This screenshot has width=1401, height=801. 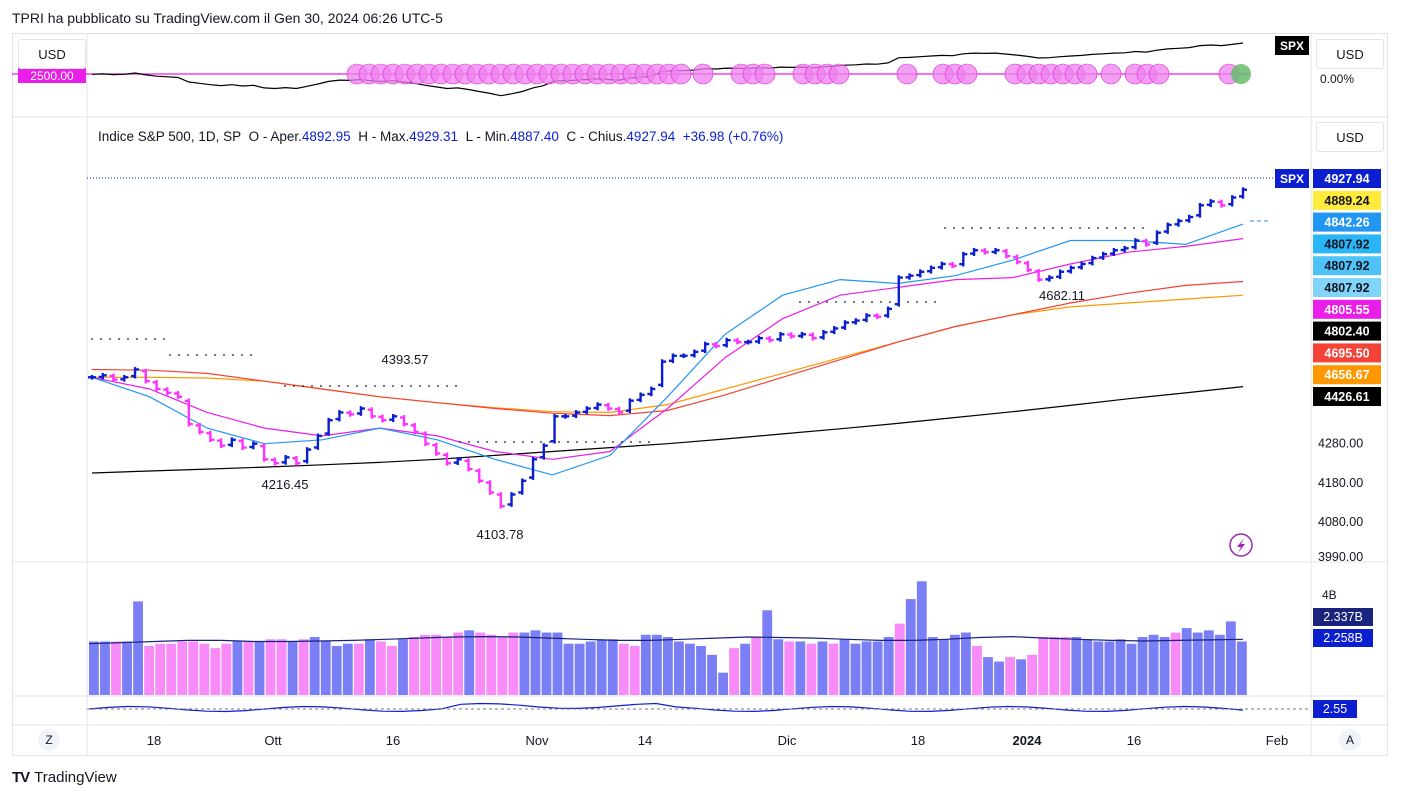 I want to click on signal-marker, so click(x=1111, y=74).